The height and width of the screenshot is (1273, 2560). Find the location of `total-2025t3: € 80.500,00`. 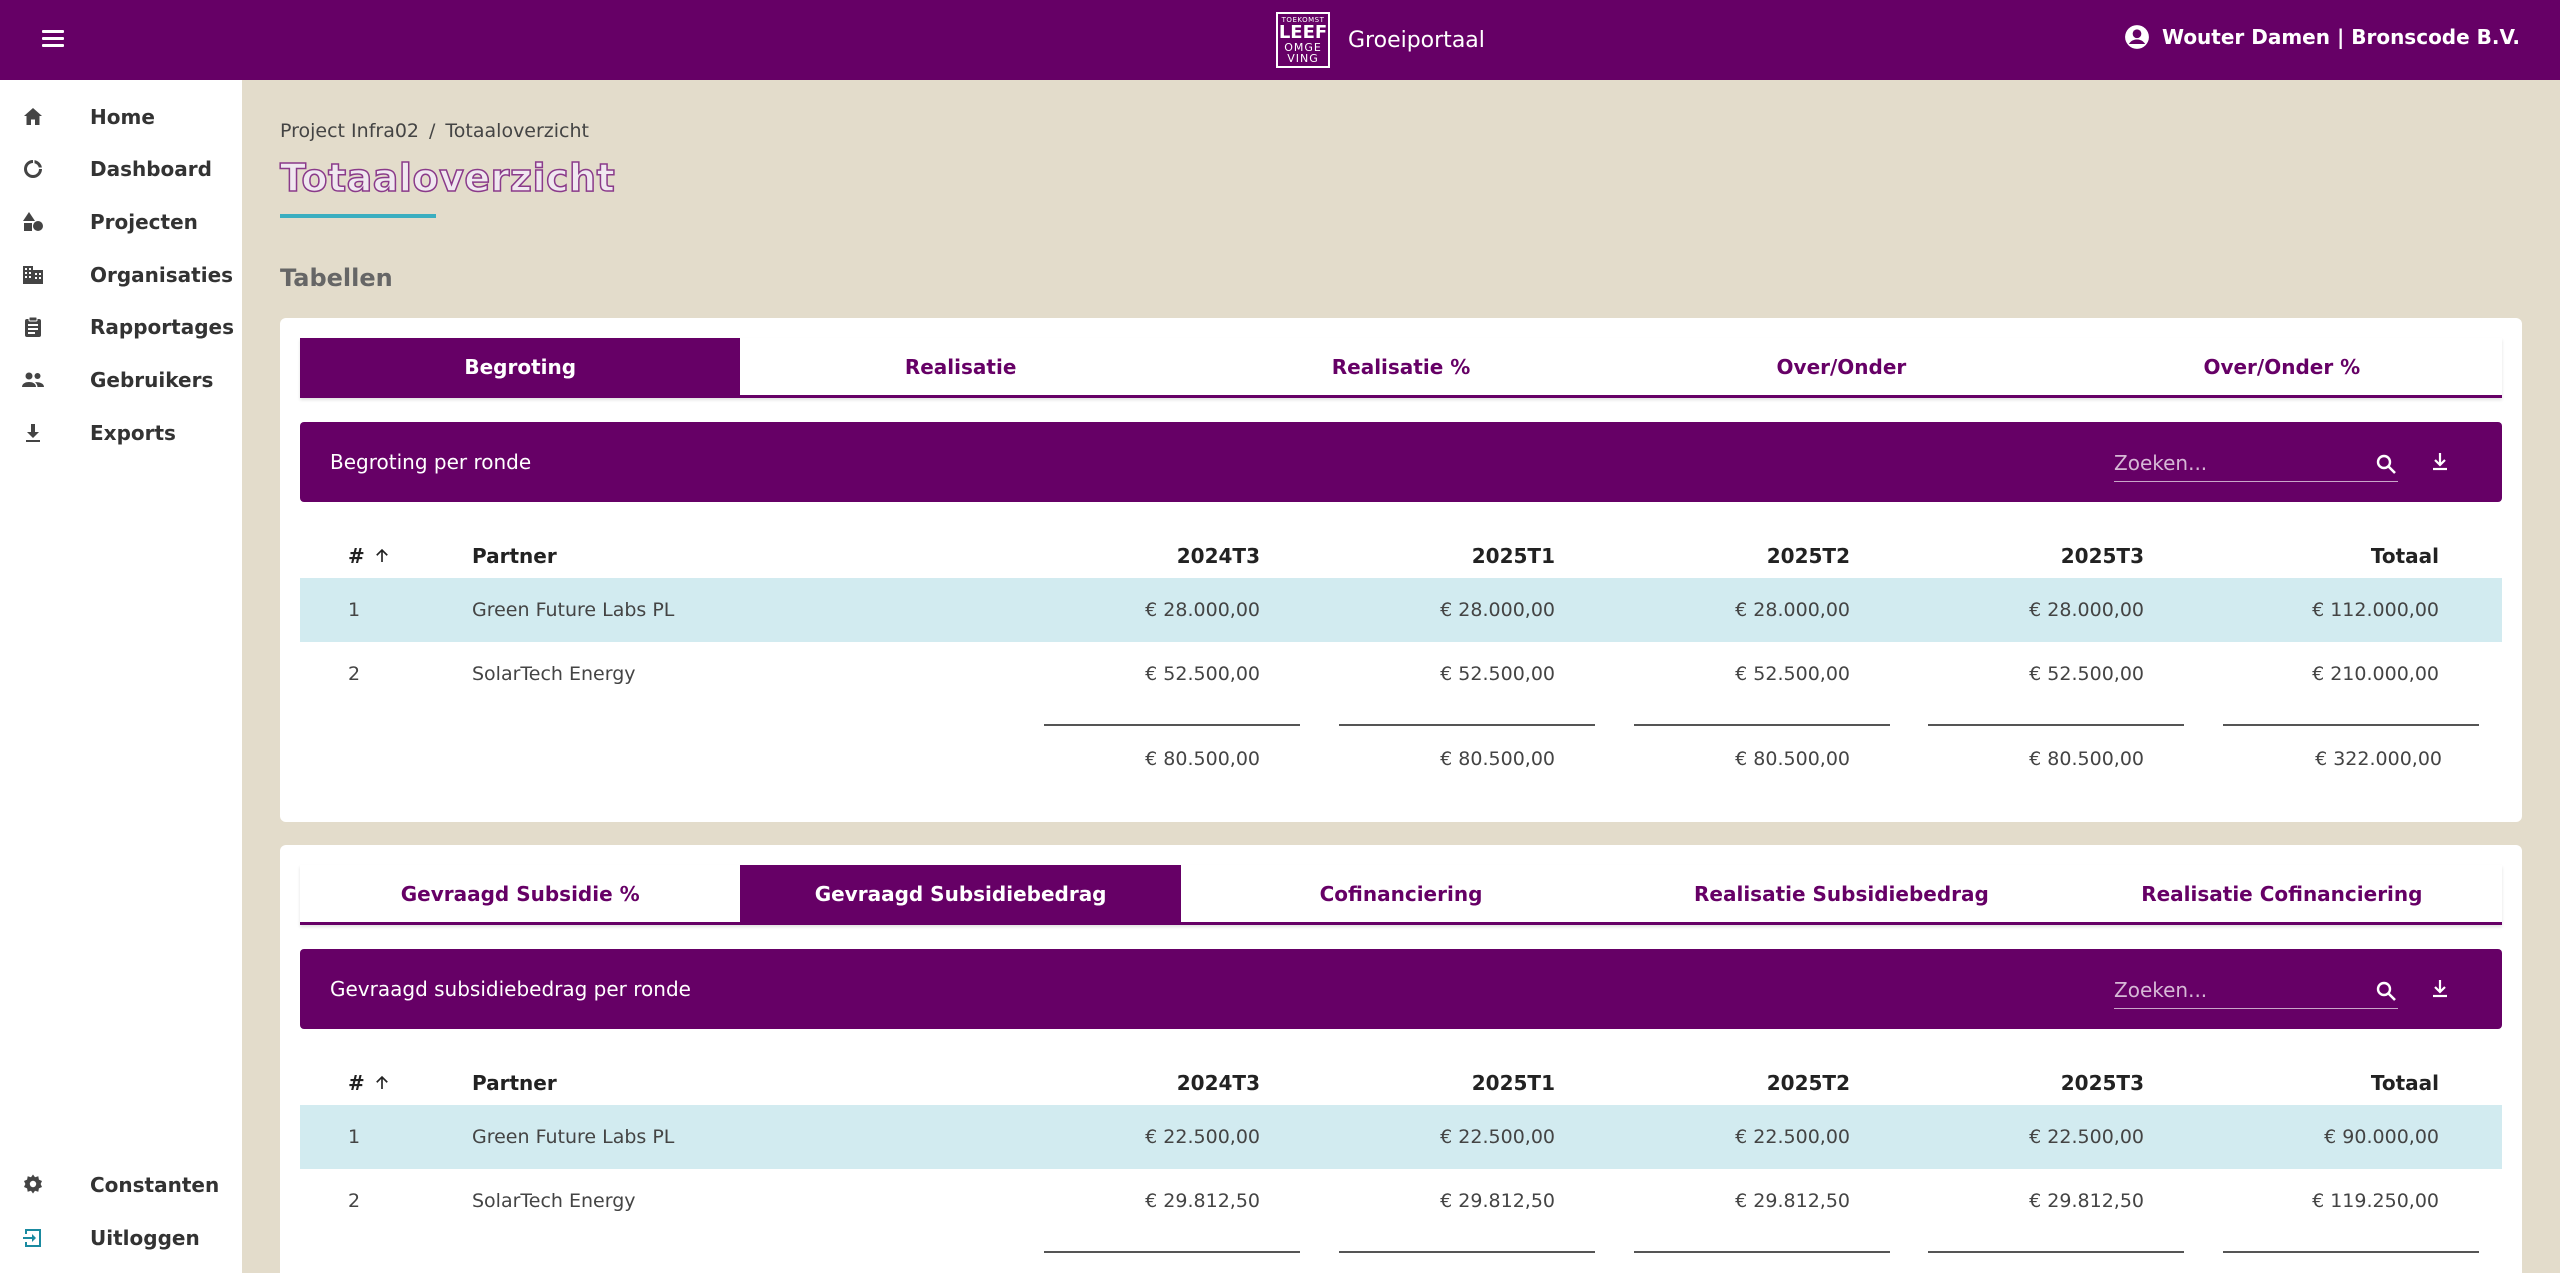

total-2025t3: € 80.500,00 is located at coordinates (2086, 759).